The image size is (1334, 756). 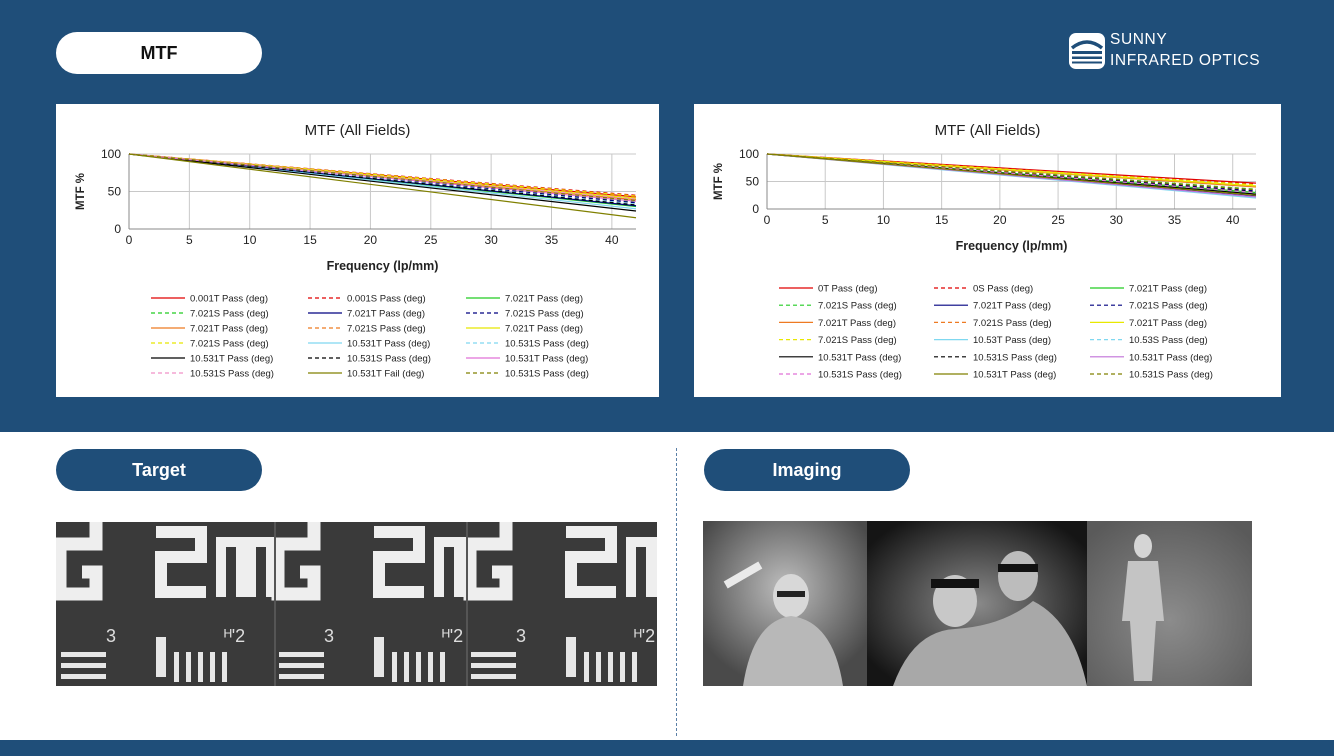 I want to click on section-divider, so click(x=676, y=592).